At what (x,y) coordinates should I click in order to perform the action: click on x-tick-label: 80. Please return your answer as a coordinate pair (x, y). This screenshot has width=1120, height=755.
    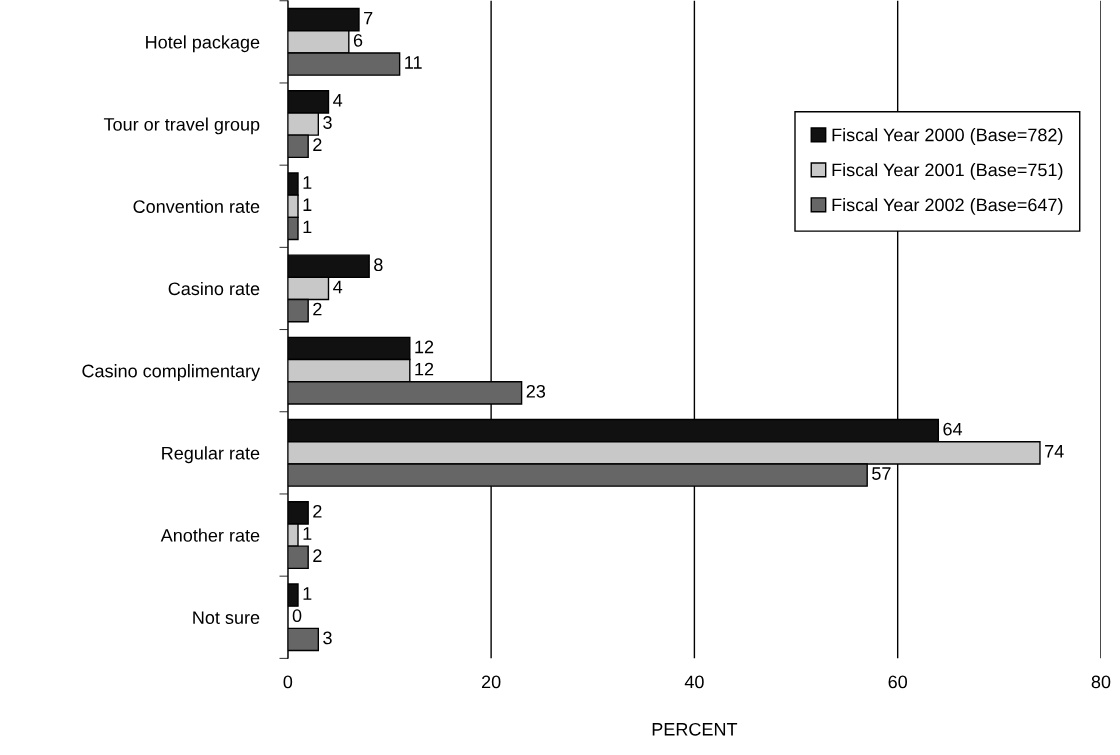
    Looking at the image, I should click on (1101, 682).